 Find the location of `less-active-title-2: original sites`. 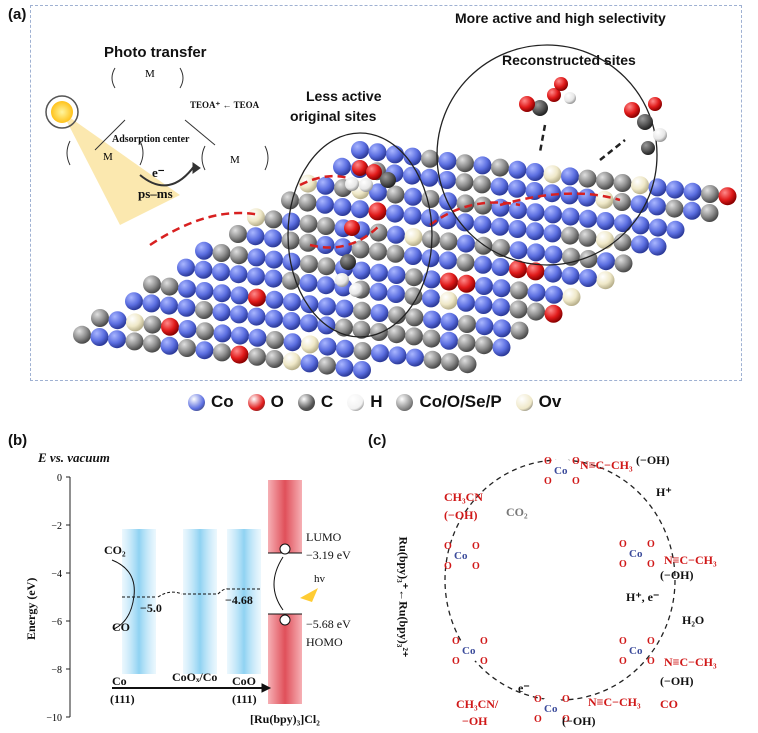

less-active-title-2: original sites is located at coordinates (333, 116).